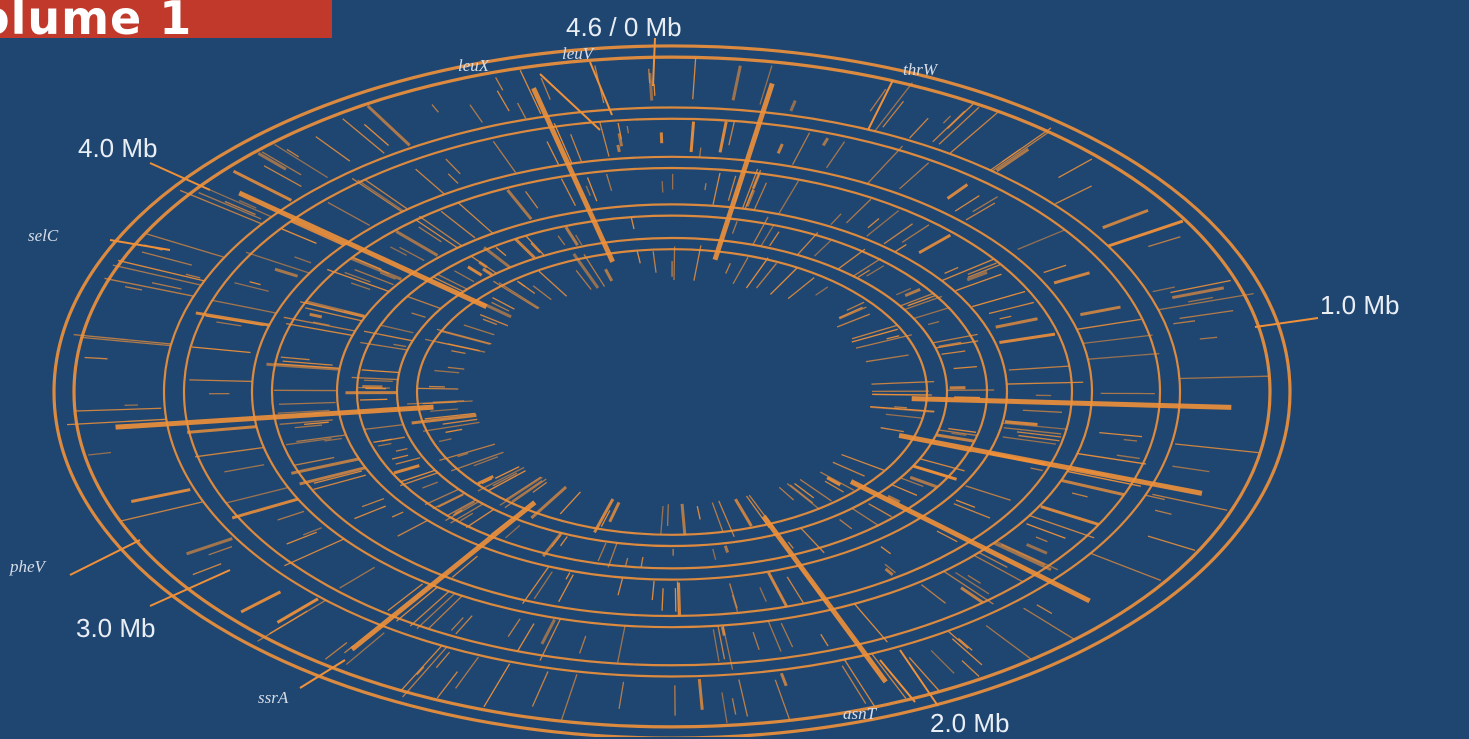 This screenshot has height=739, width=1469. Describe the element at coordinates (970, 723) in the screenshot. I see `label-2mb: 2.0 Mb` at that location.